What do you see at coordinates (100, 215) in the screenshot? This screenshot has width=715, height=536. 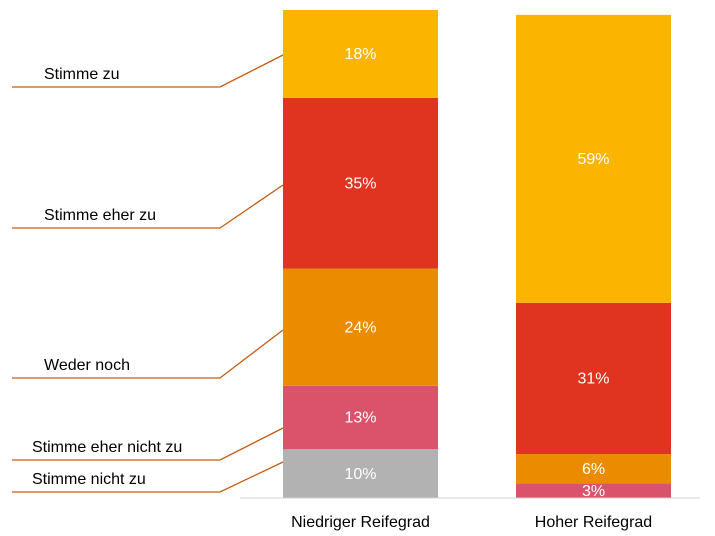 I see `legend-label: Stimme eher zu` at bounding box center [100, 215].